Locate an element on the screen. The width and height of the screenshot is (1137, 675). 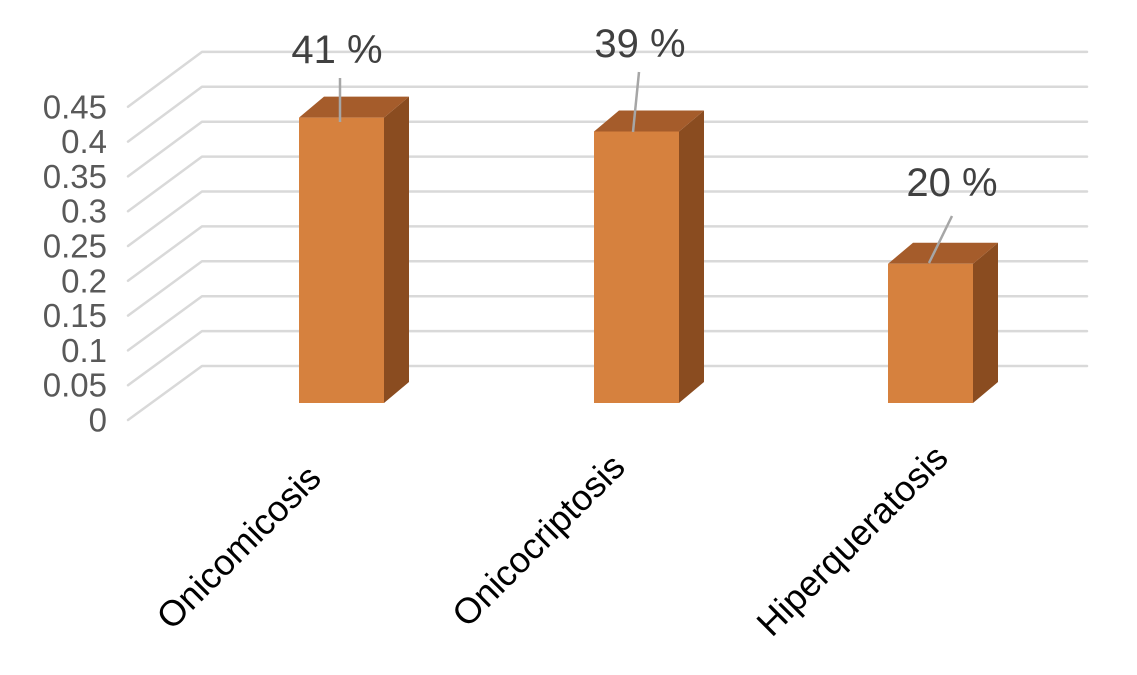
y-axis-tick-label: 0.25 is located at coordinates (75, 246).